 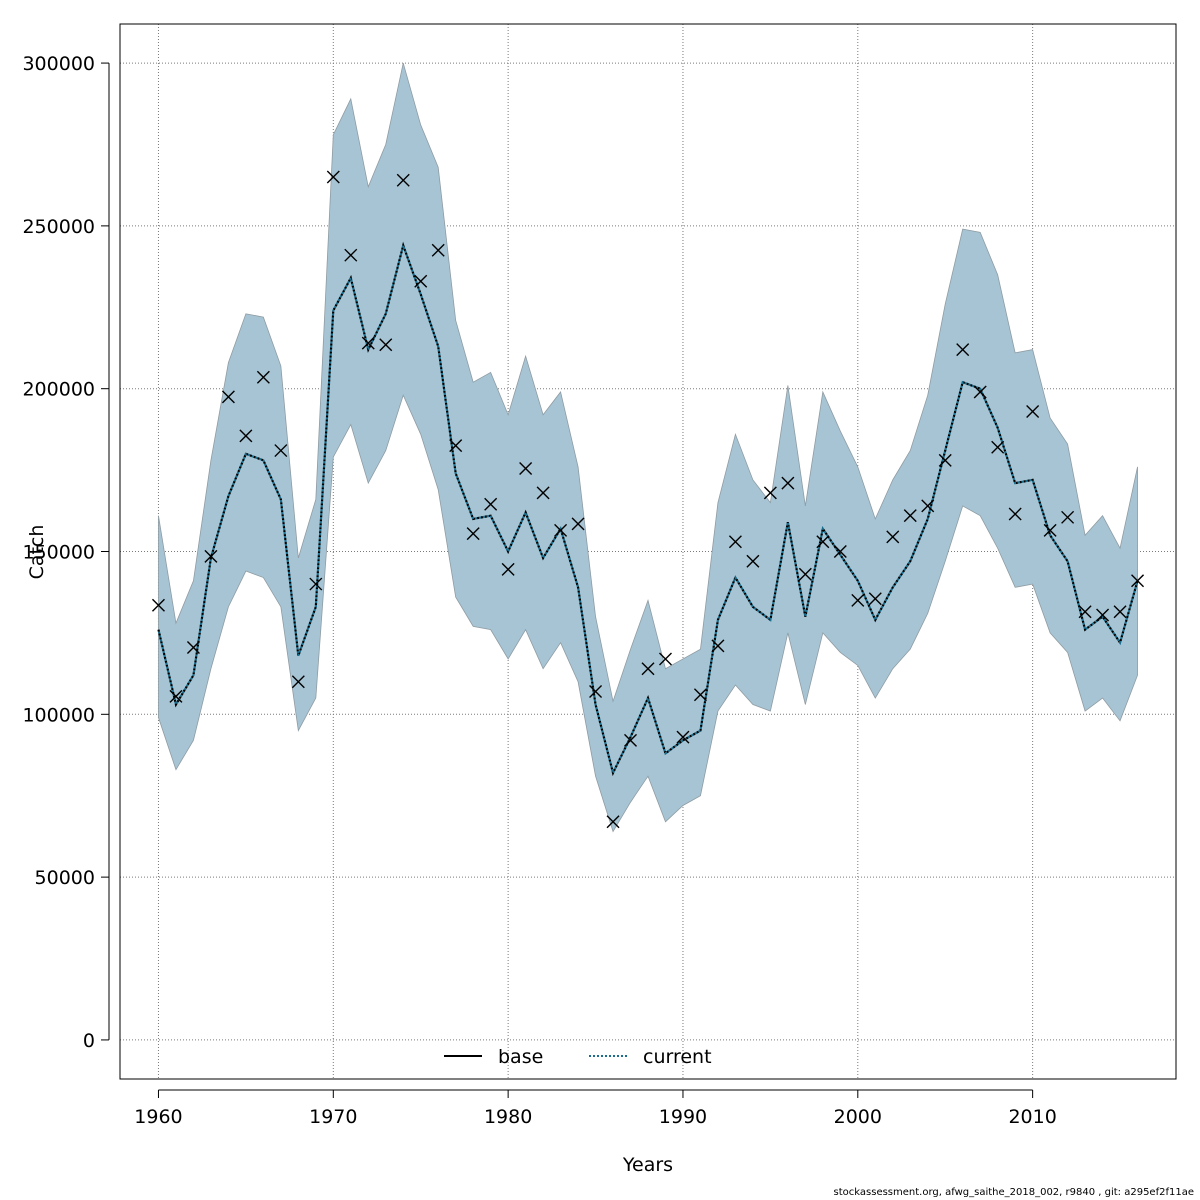 I want to click on observed-point-1990, so click(x=683, y=737).